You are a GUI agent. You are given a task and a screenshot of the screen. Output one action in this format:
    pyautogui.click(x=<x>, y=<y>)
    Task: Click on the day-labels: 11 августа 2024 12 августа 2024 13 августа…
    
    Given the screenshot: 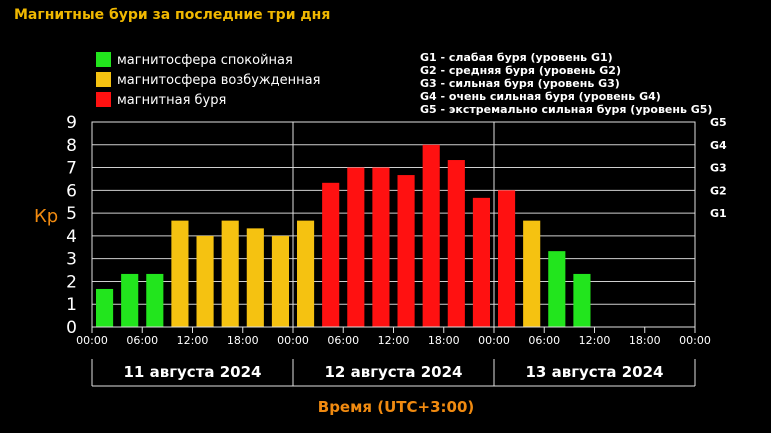 What is the action you would take?
    pyautogui.click(x=393, y=373)
    